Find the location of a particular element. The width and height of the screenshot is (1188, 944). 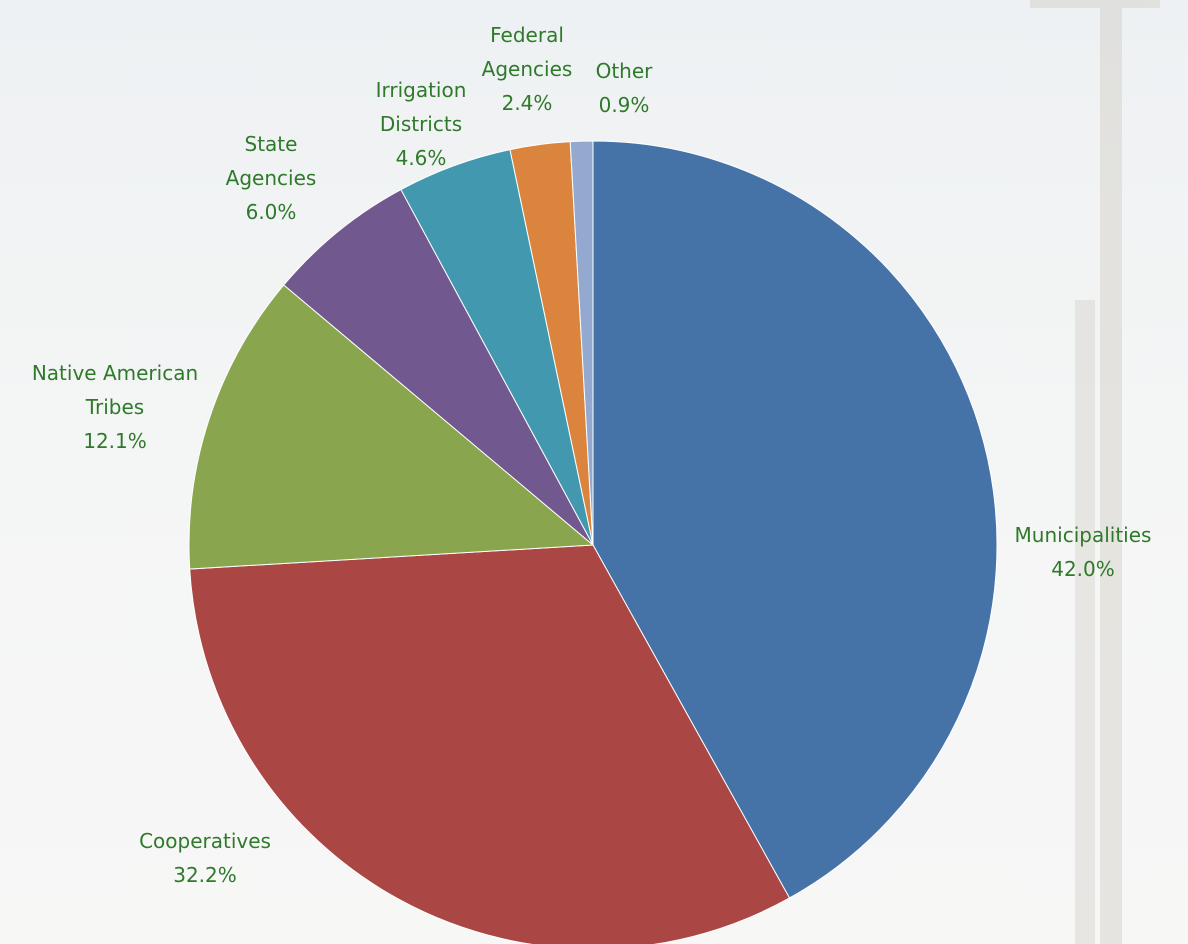

value-label: 0.9% is located at coordinates (624, 105).